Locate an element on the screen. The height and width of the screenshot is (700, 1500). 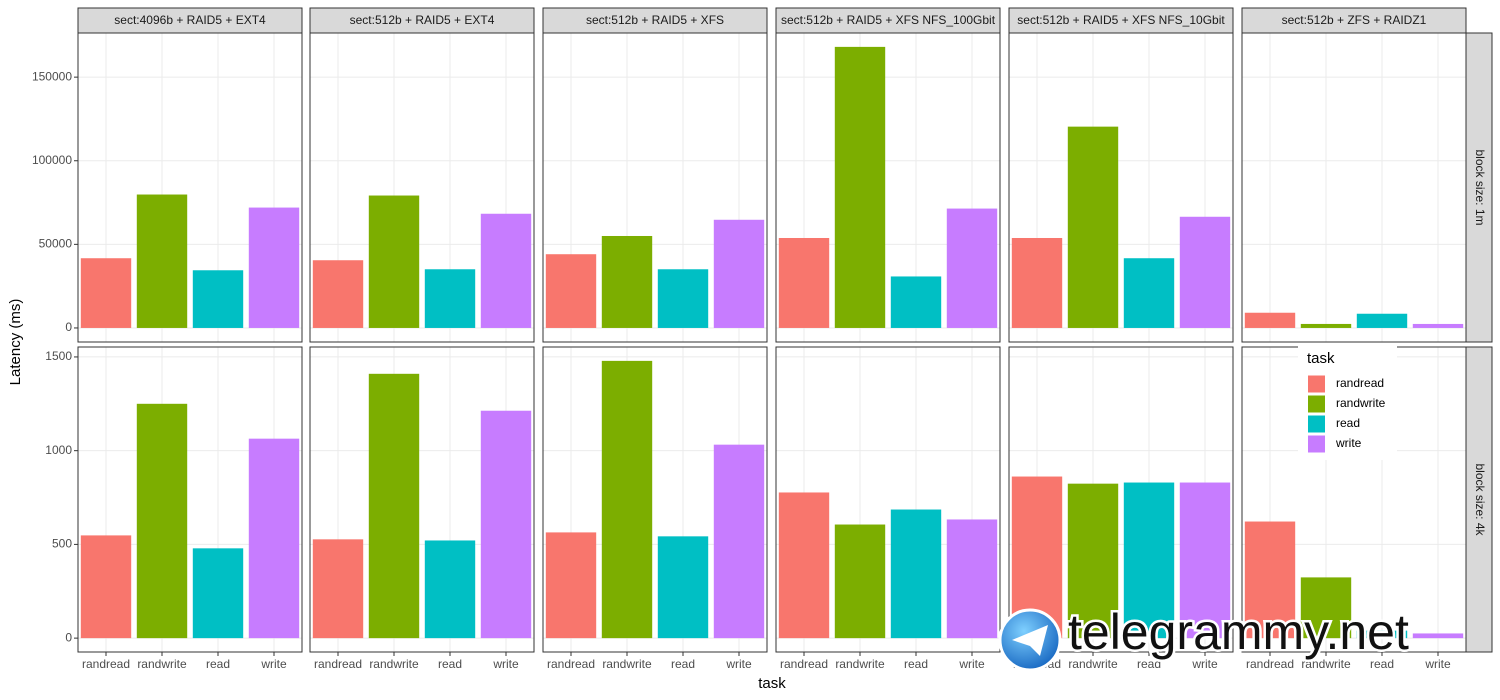
watermark-plane is located at coordinates (1030, 640).